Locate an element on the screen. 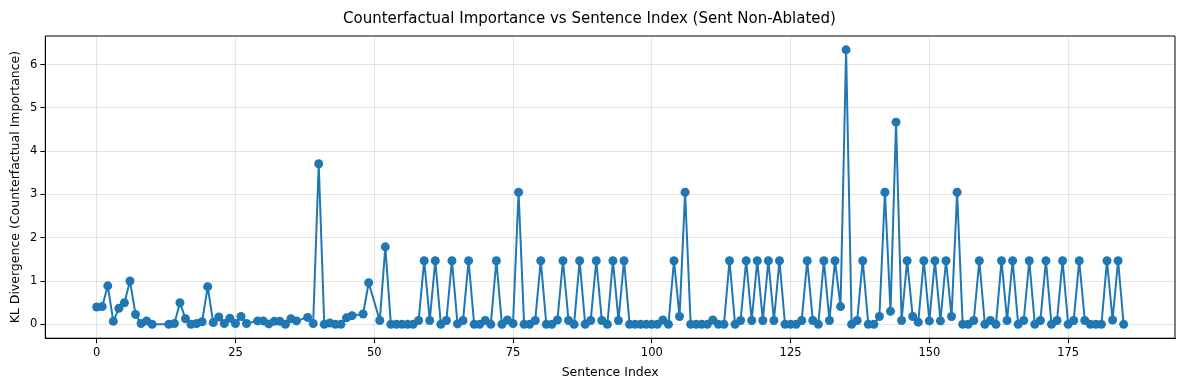  x-tick-label: 75 is located at coordinates (513, 352).